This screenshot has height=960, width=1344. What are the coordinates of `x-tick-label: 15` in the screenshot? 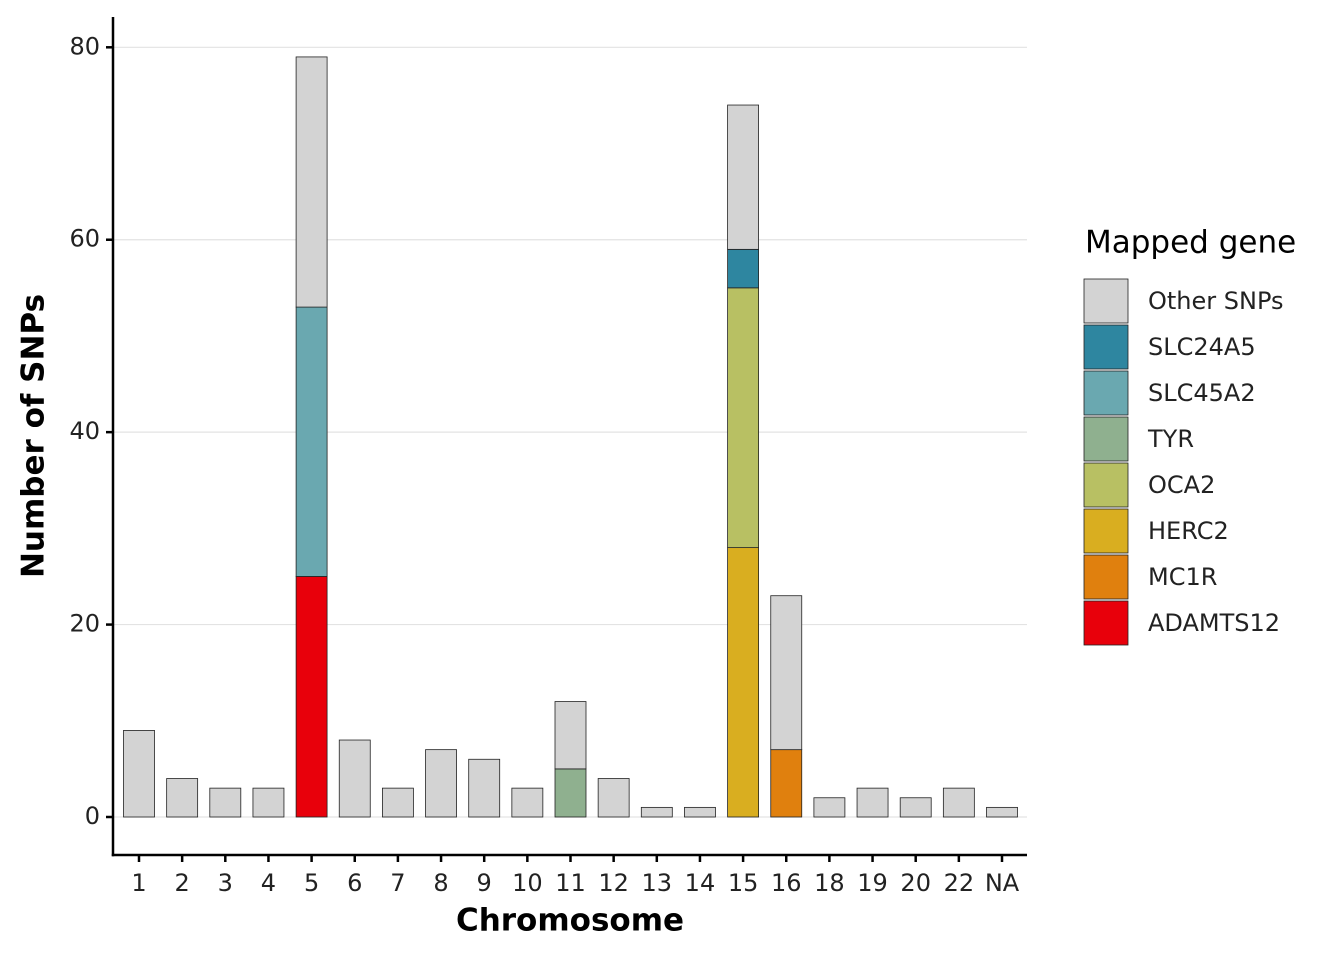 It's located at (743, 883).